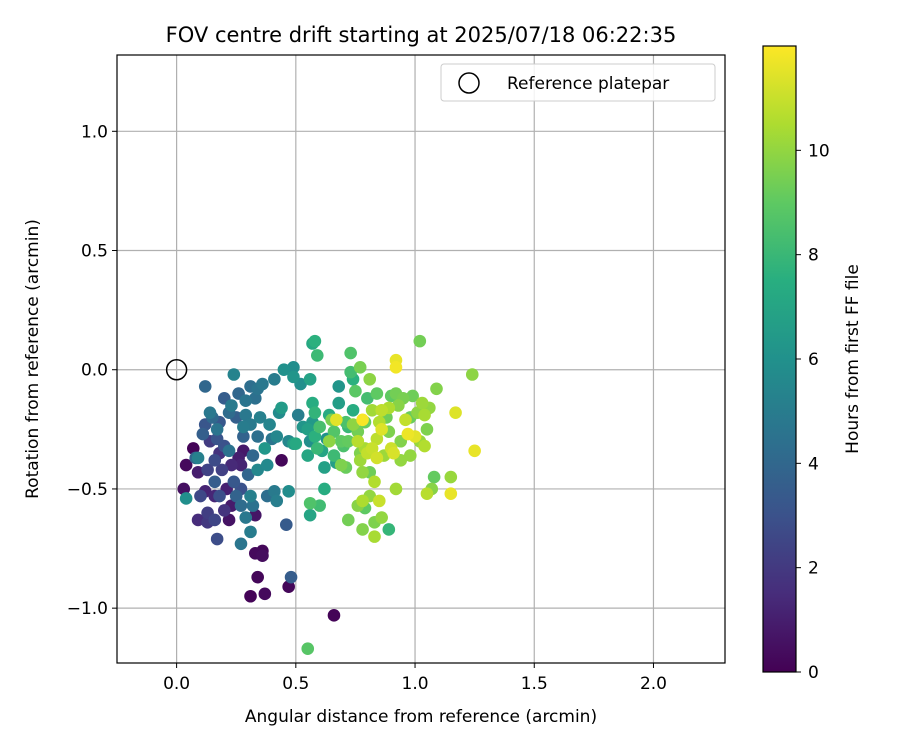 Image resolution: width=900 pixels, height=750 pixels. I want to click on data-points, so click(329, 494).